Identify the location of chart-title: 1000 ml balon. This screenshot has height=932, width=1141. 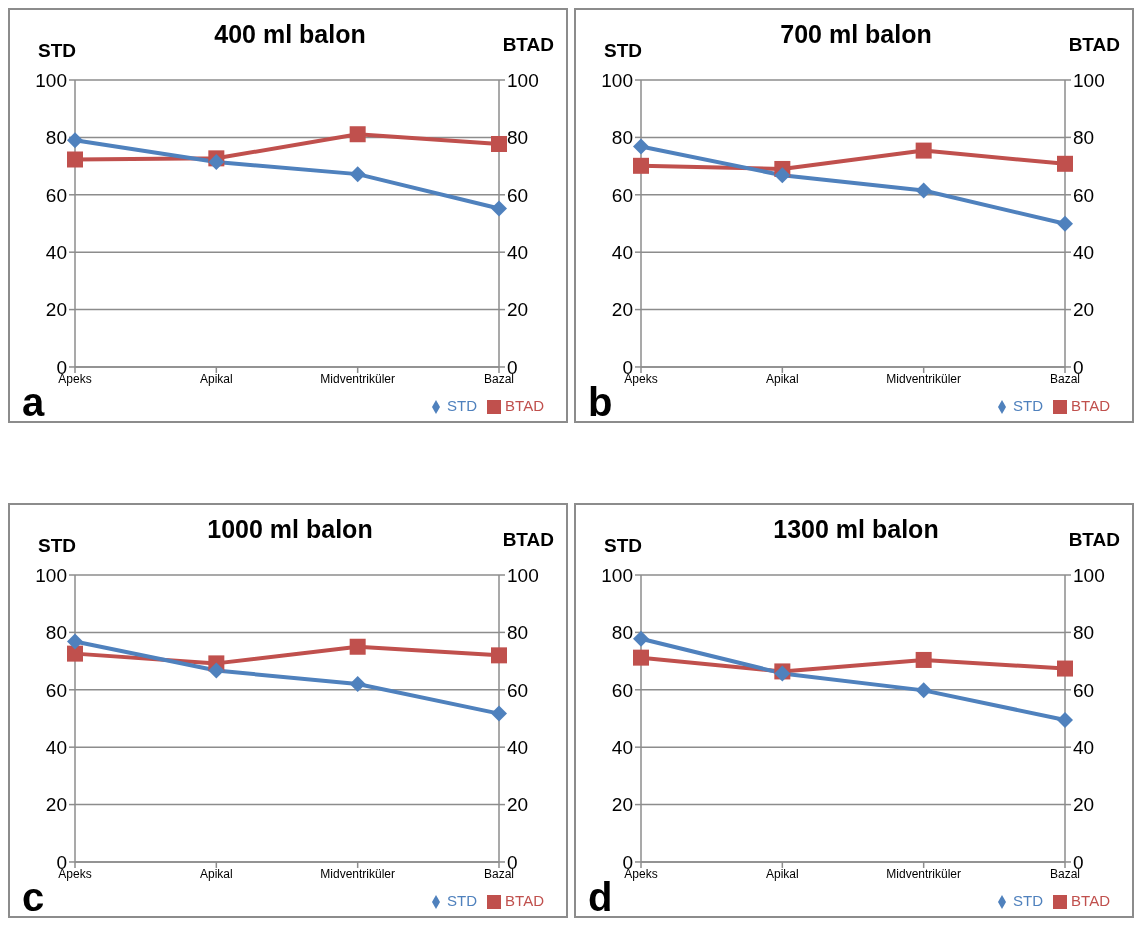
(290, 529).